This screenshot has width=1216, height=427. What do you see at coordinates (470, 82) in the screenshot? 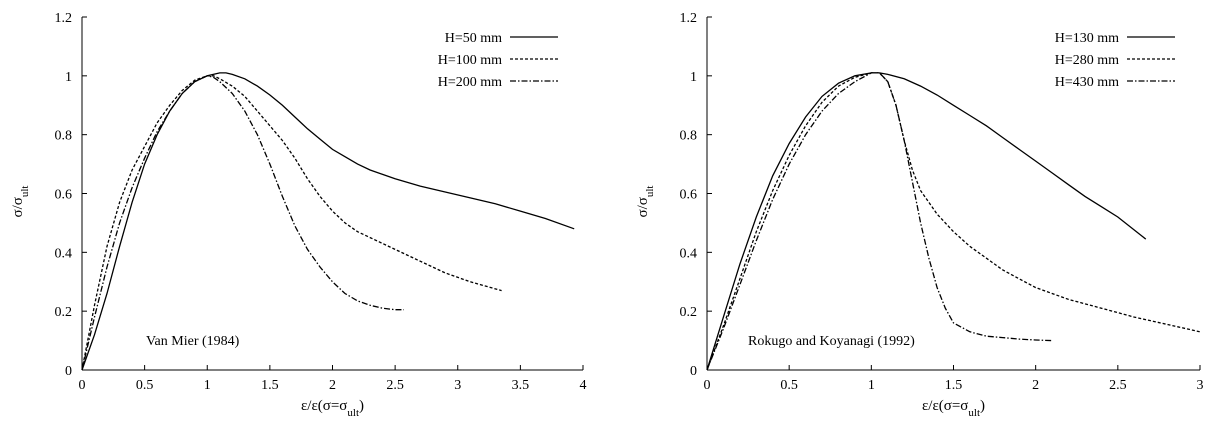
I see `legend-label: H=200 mm` at bounding box center [470, 82].